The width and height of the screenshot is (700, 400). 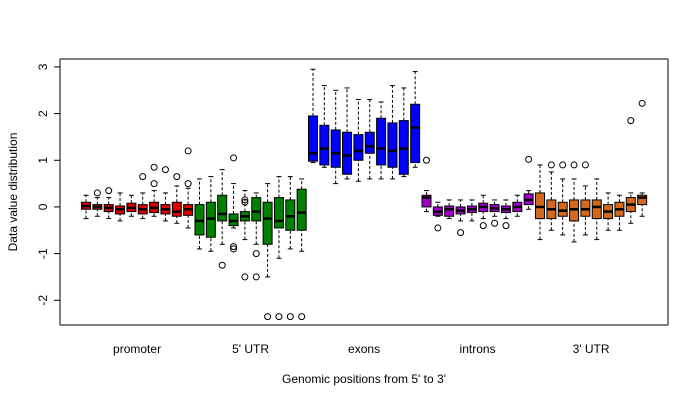 What do you see at coordinates (478, 349) in the screenshot?
I see `x-group-label: introns` at bounding box center [478, 349].